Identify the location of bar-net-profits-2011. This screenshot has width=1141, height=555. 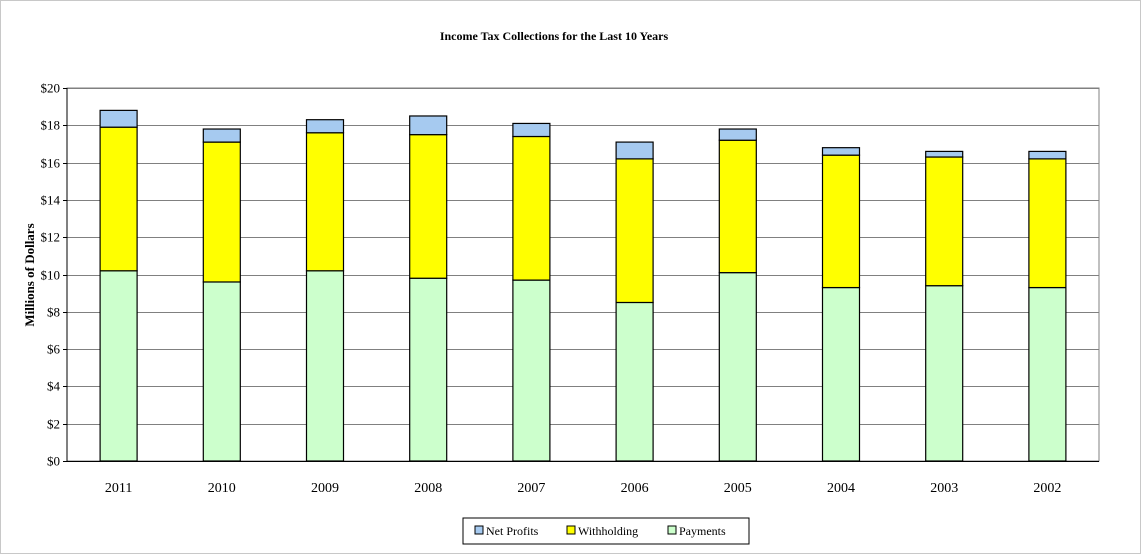
(118, 118).